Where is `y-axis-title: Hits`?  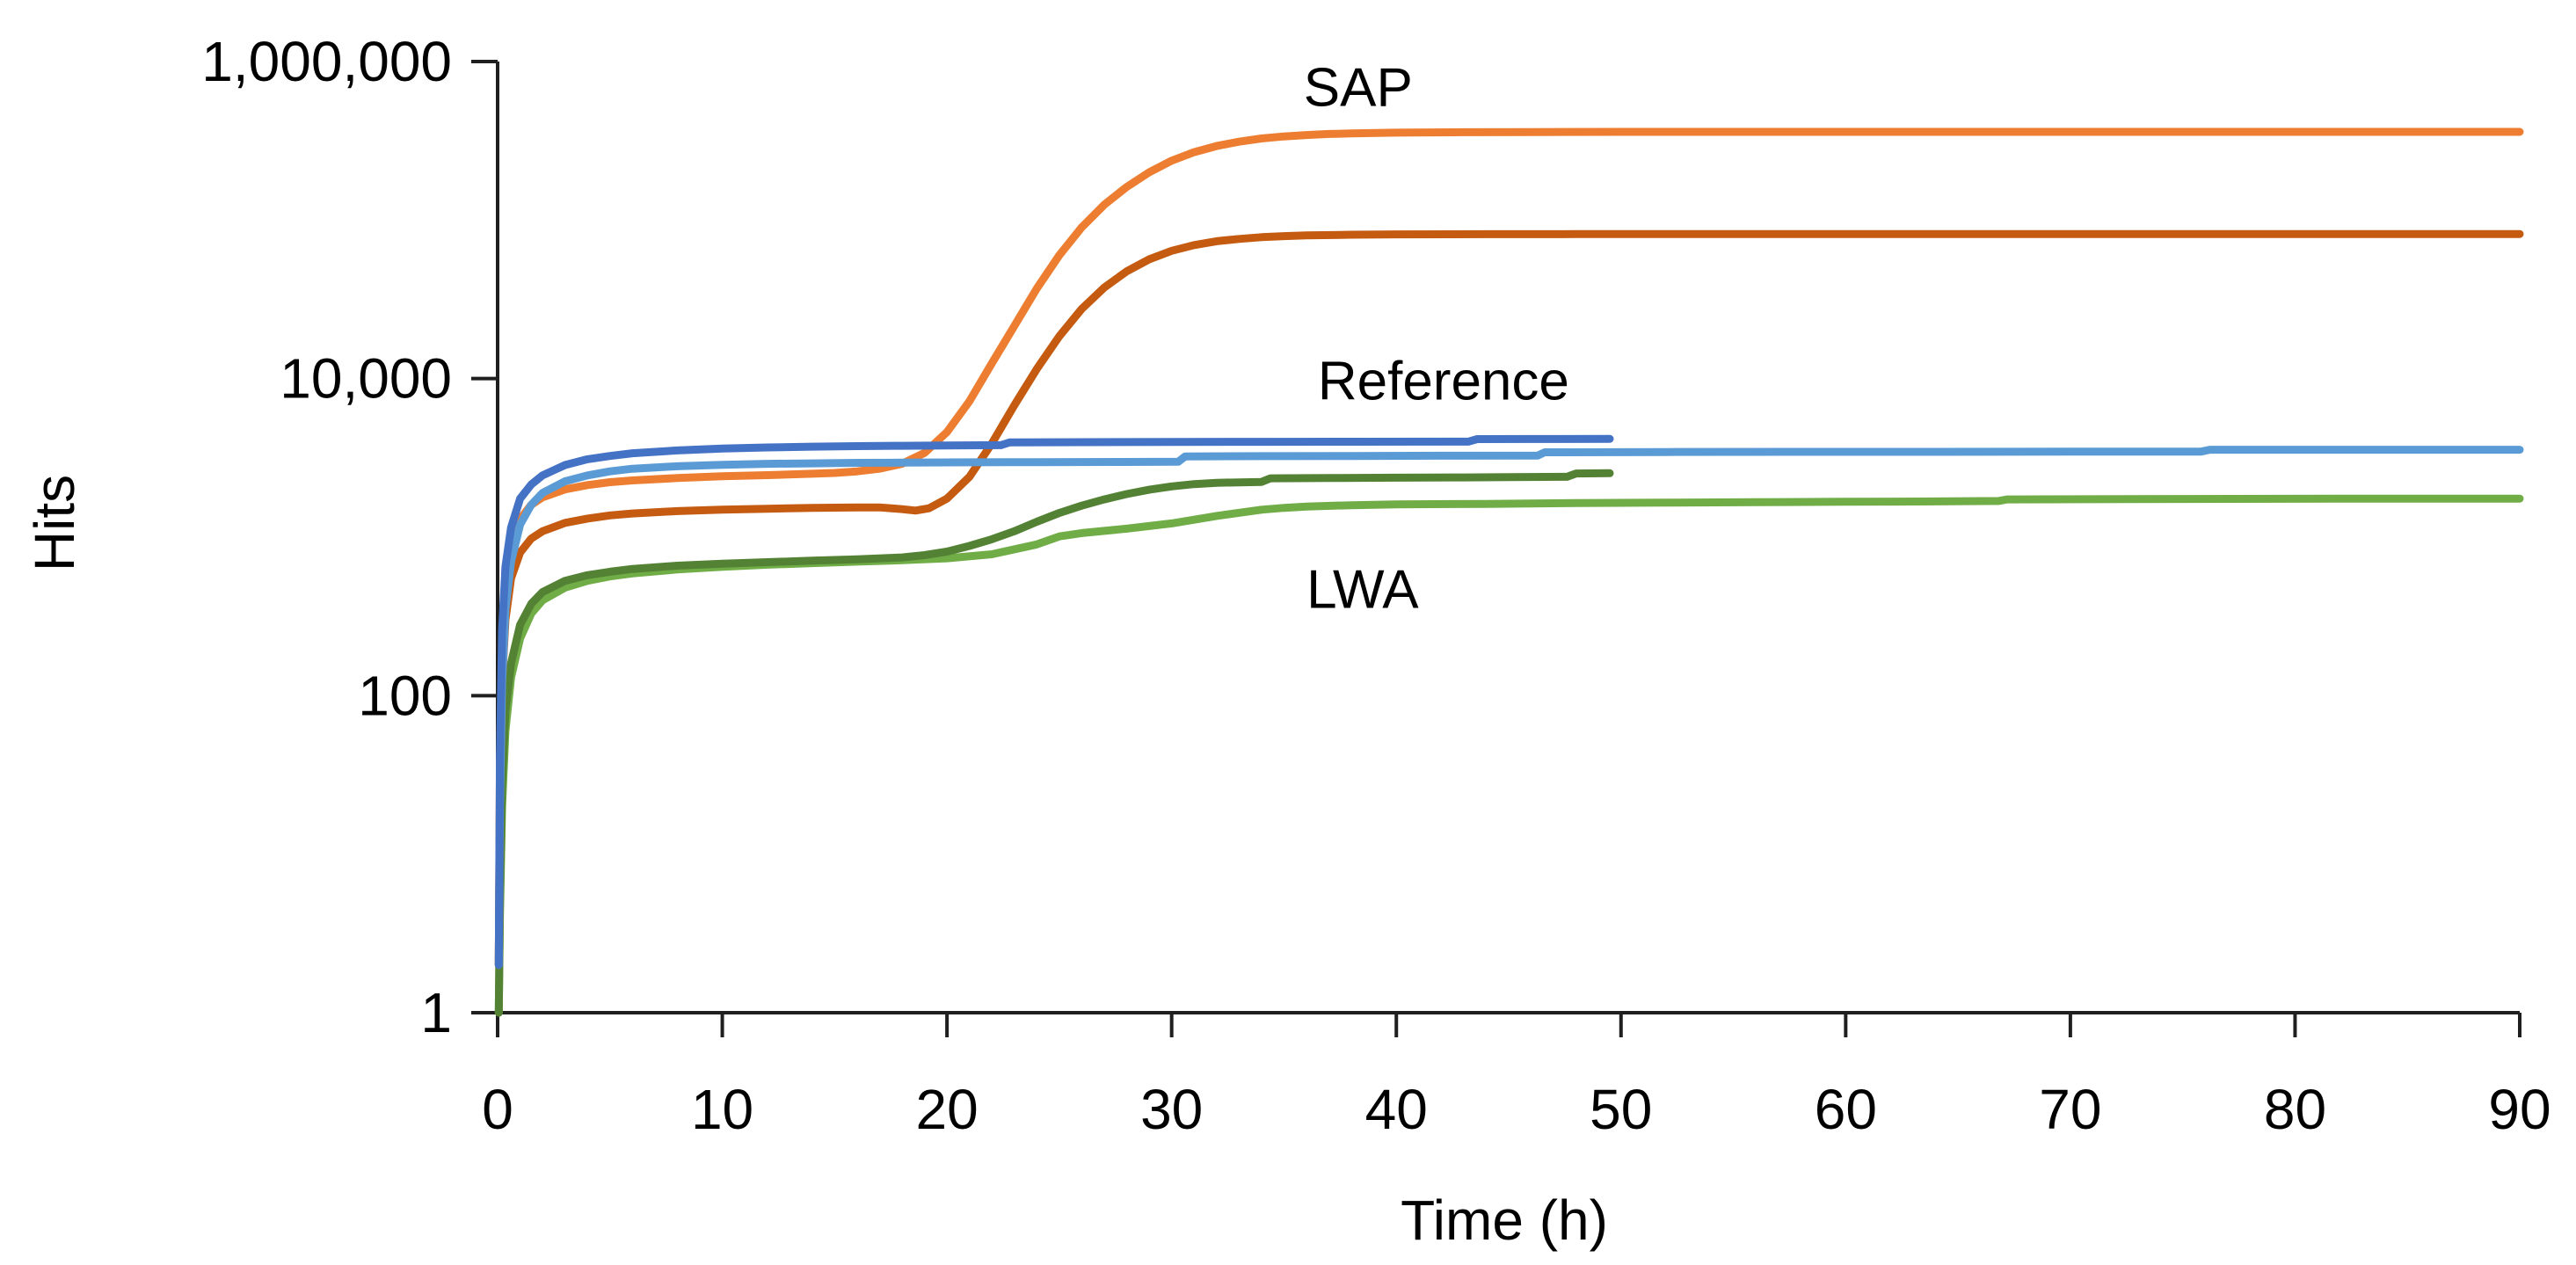
y-axis-title: Hits is located at coordinates (54, 523).